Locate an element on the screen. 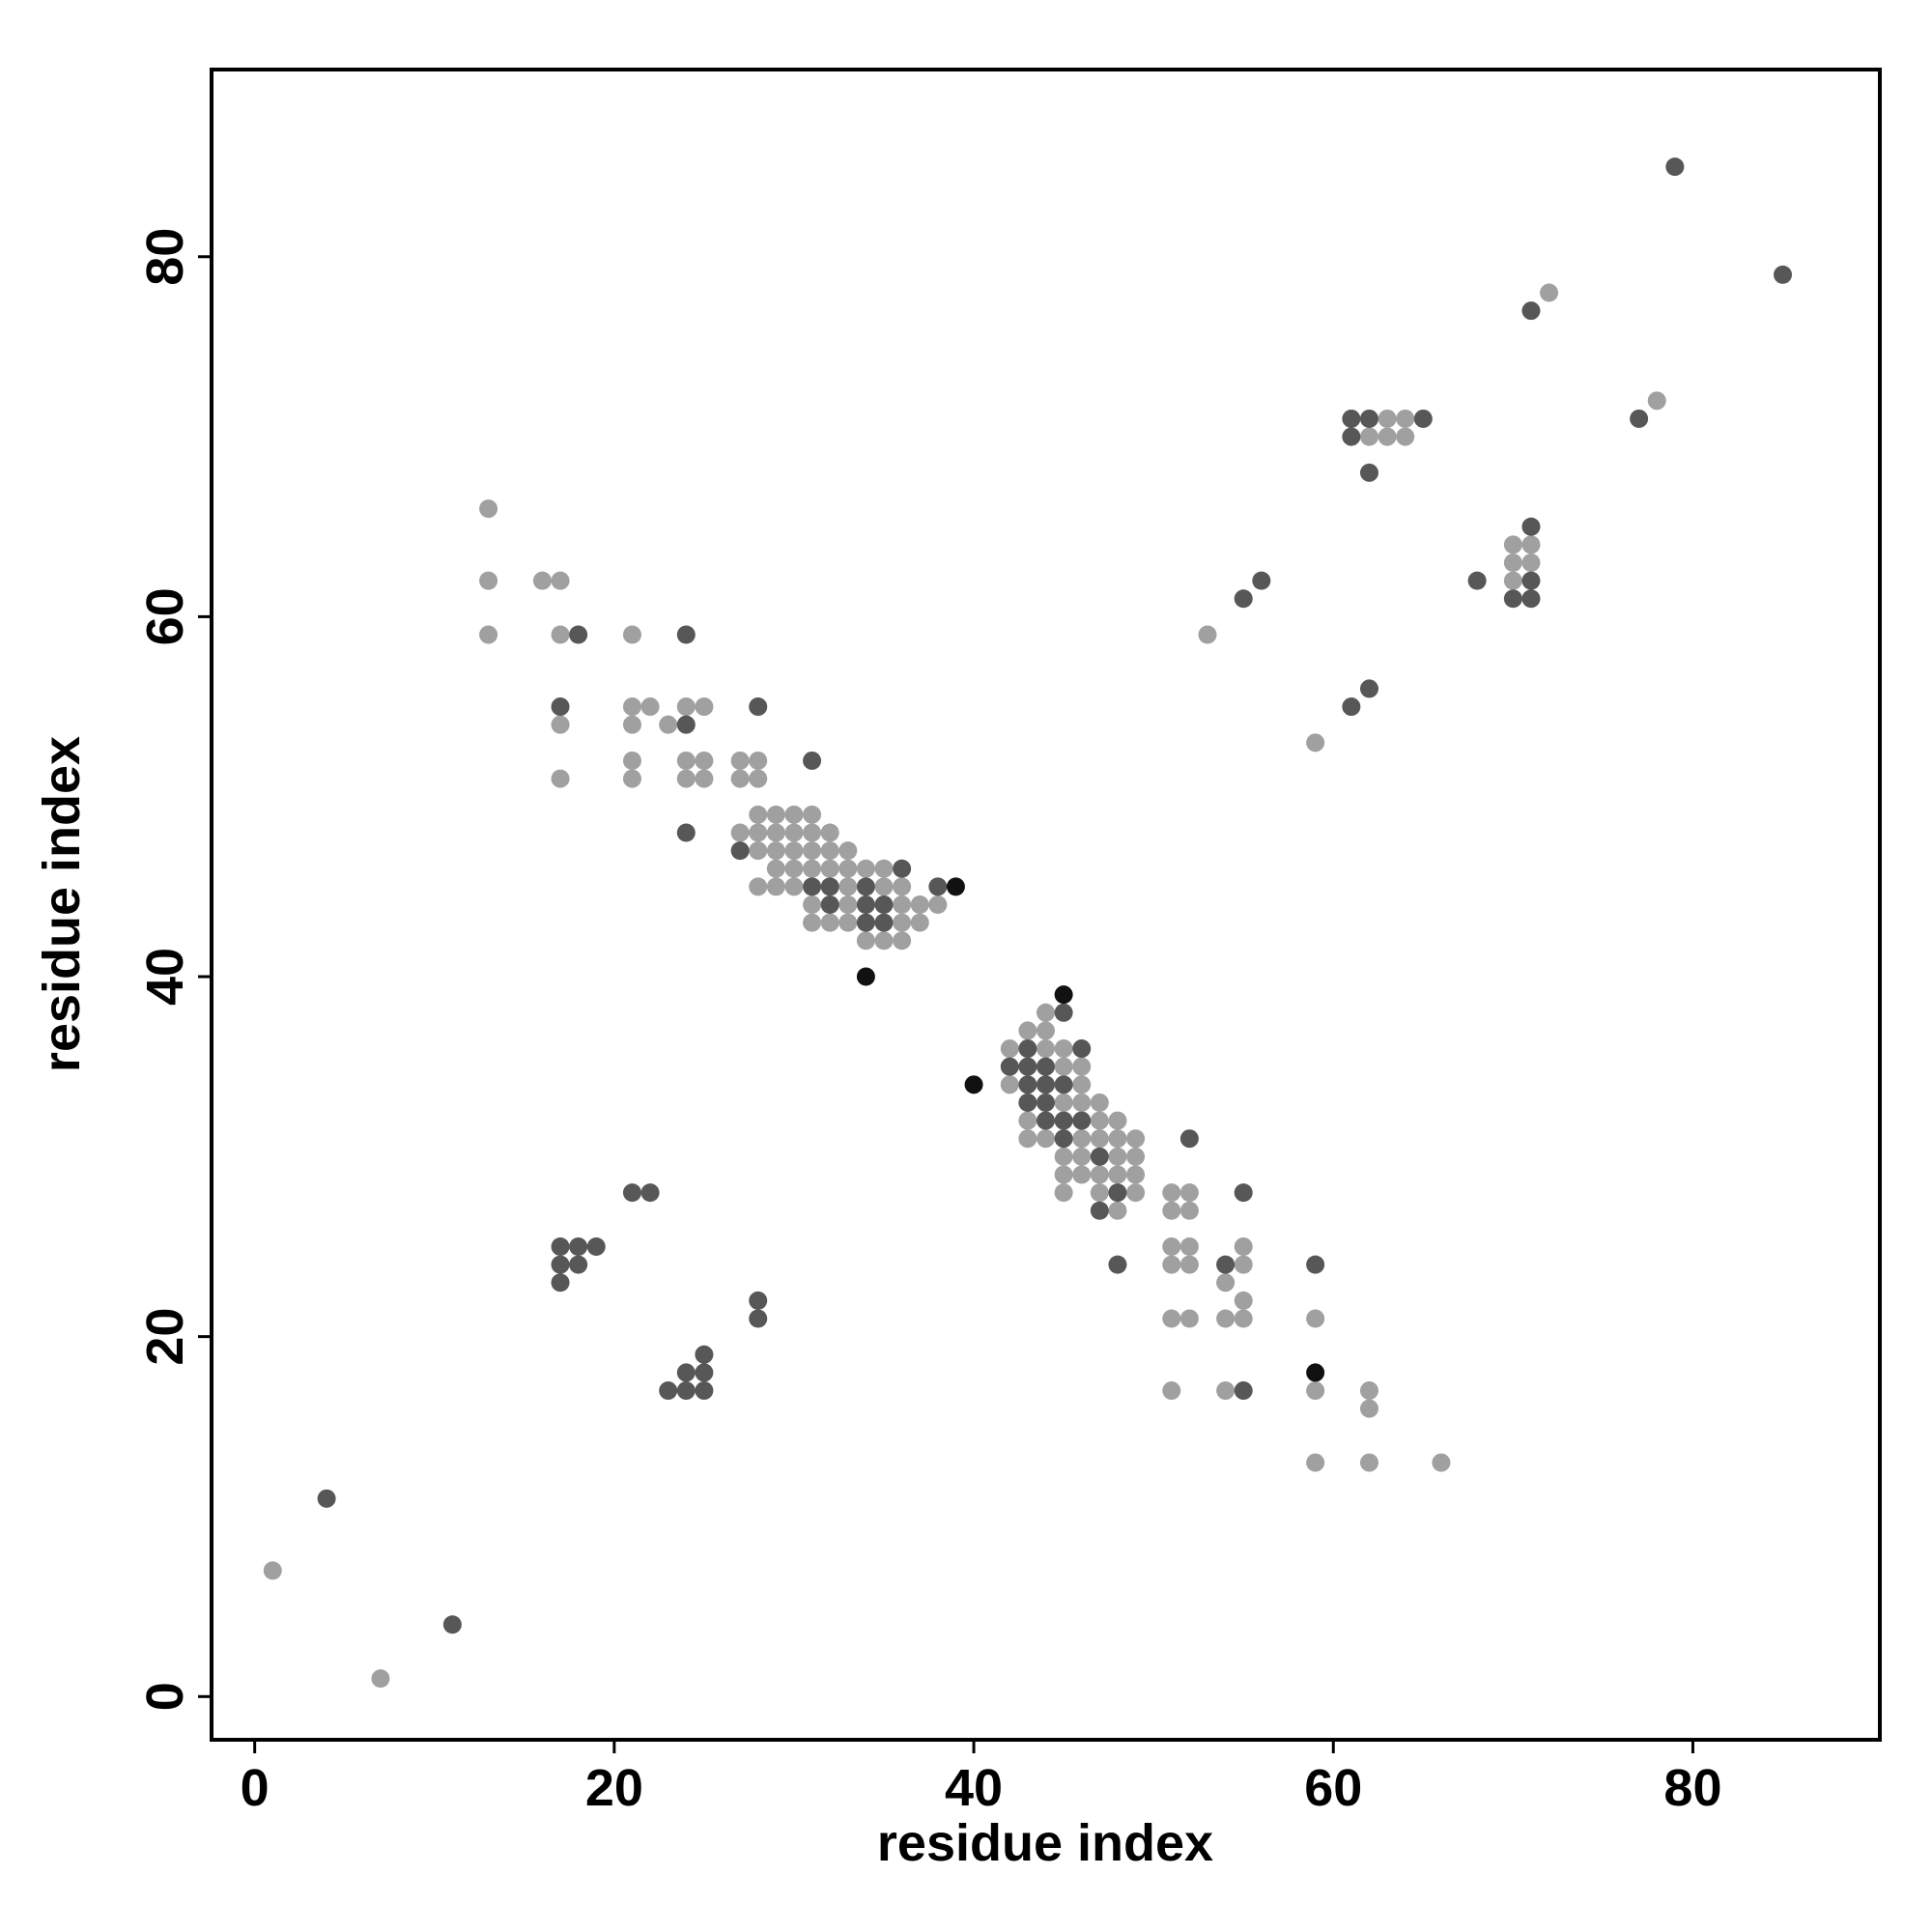 The image size is (1932, 1932). y-tick-label: 20 is located at coordinates (165, 1337).